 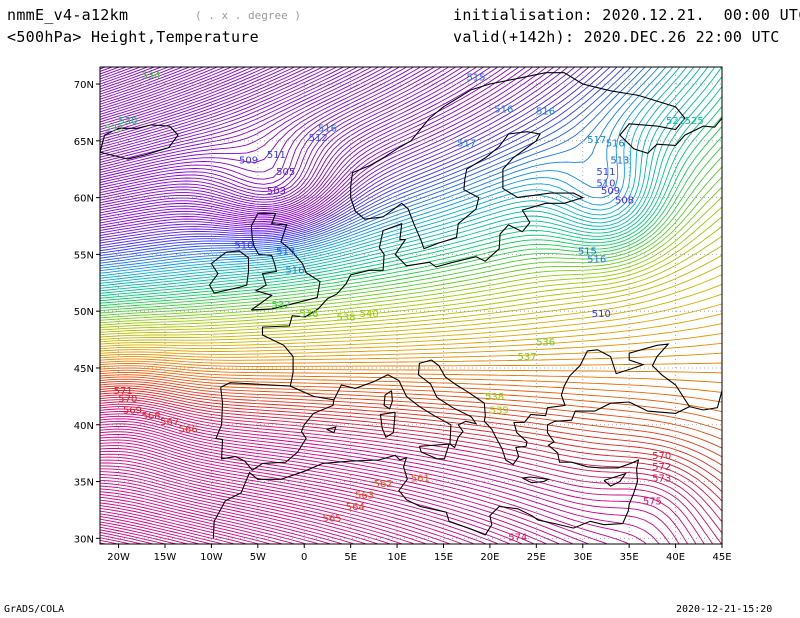 What do you see at coordinates (34, 609) in the screenshot?
I see `footer-credit: GrADS/COLA` at bounding box center [34, 609].